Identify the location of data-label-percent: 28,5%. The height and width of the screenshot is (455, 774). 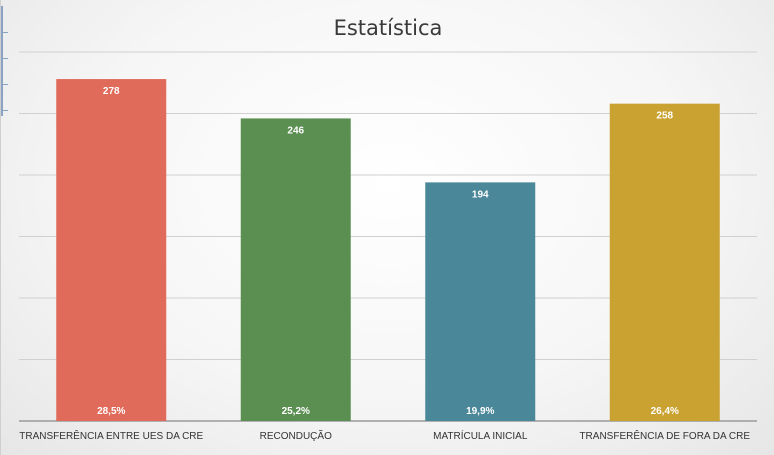
(111, 411).